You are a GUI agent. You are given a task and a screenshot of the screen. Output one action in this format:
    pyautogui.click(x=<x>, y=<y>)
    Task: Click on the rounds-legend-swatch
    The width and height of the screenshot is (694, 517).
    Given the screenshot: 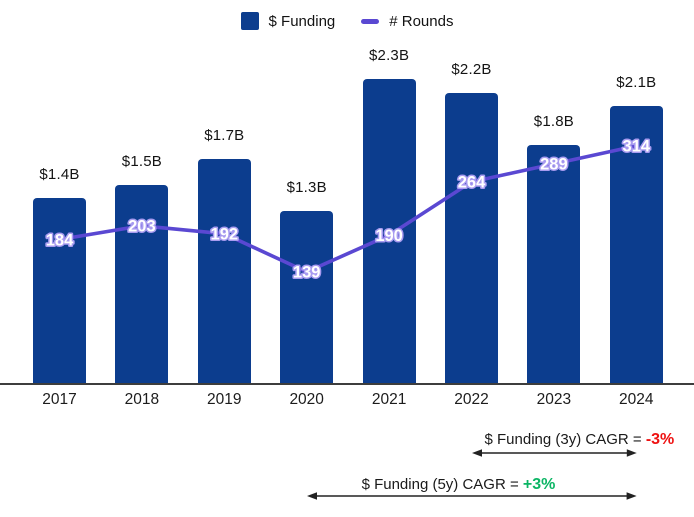 What is the action you would take?
    pyautogui.click(x=370, y=21)
    